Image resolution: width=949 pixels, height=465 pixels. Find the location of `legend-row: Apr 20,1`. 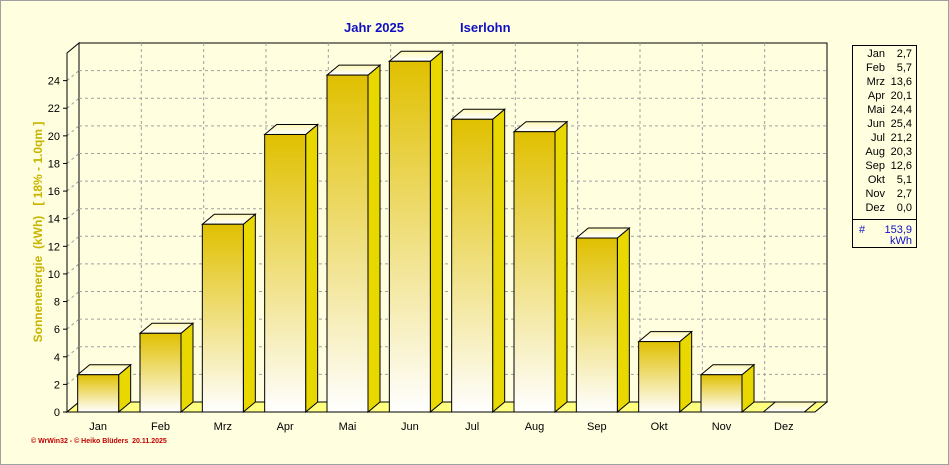

legend-row: Apr 20,1 is located at coordinates (884, 97).